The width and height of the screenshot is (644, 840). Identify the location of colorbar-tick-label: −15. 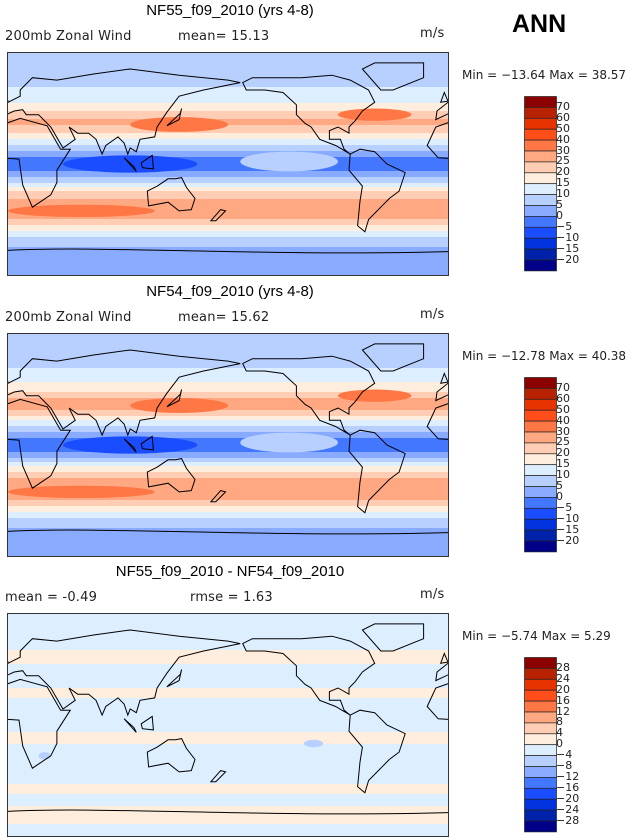
(568, 248).